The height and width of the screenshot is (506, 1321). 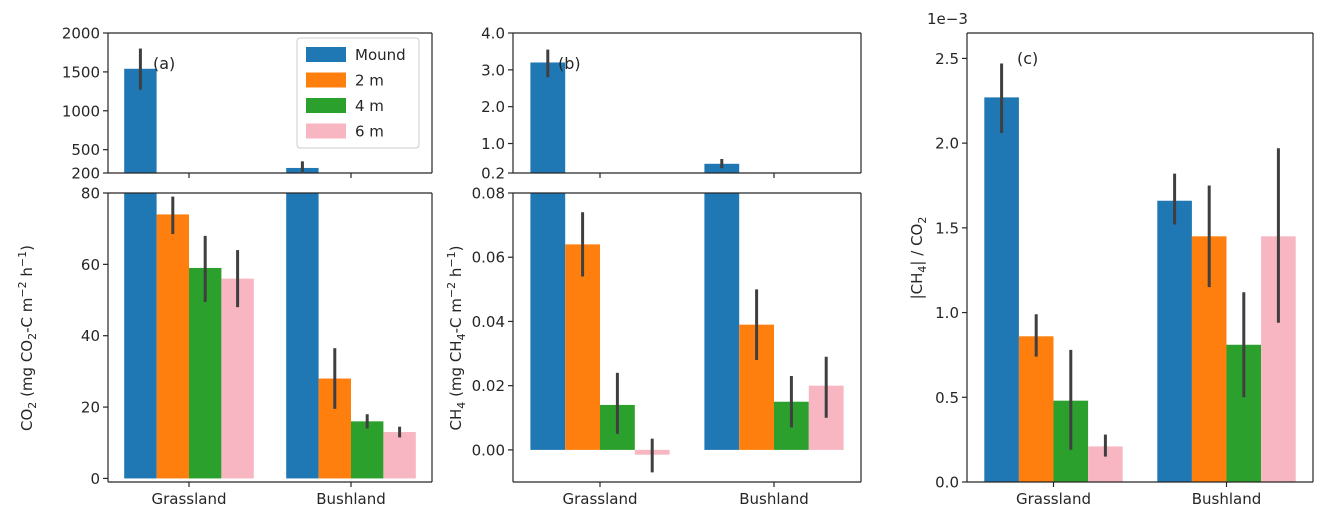 What do you see at coordinates (380, 55) in the screenshot?
I see `legend-entry: Mound` at bounding box center [380, 55].